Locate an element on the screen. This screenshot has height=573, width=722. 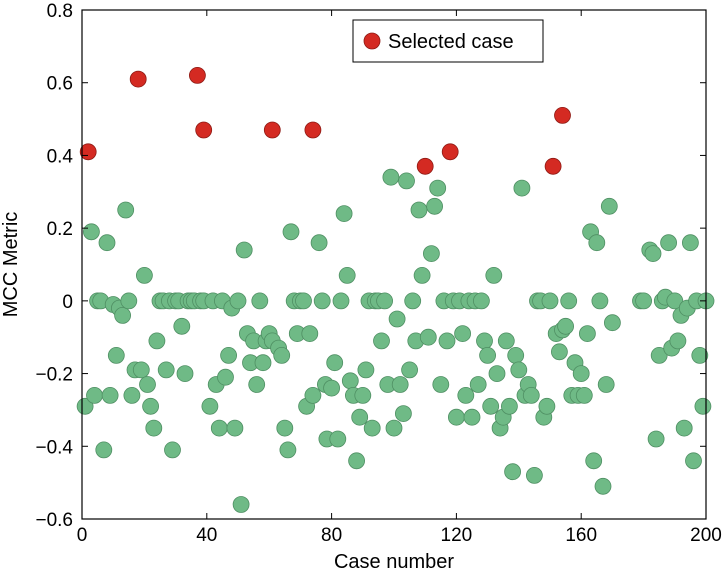
x-axis-title: Case number is located at coordinates (394, 562).